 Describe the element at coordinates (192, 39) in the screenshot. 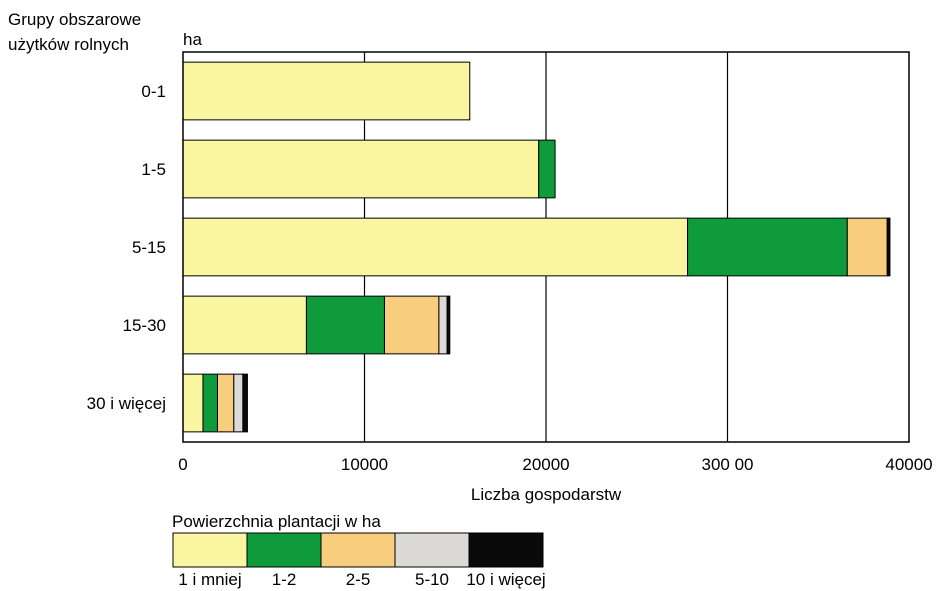

I see `y-axis-unit: ha` at that location.